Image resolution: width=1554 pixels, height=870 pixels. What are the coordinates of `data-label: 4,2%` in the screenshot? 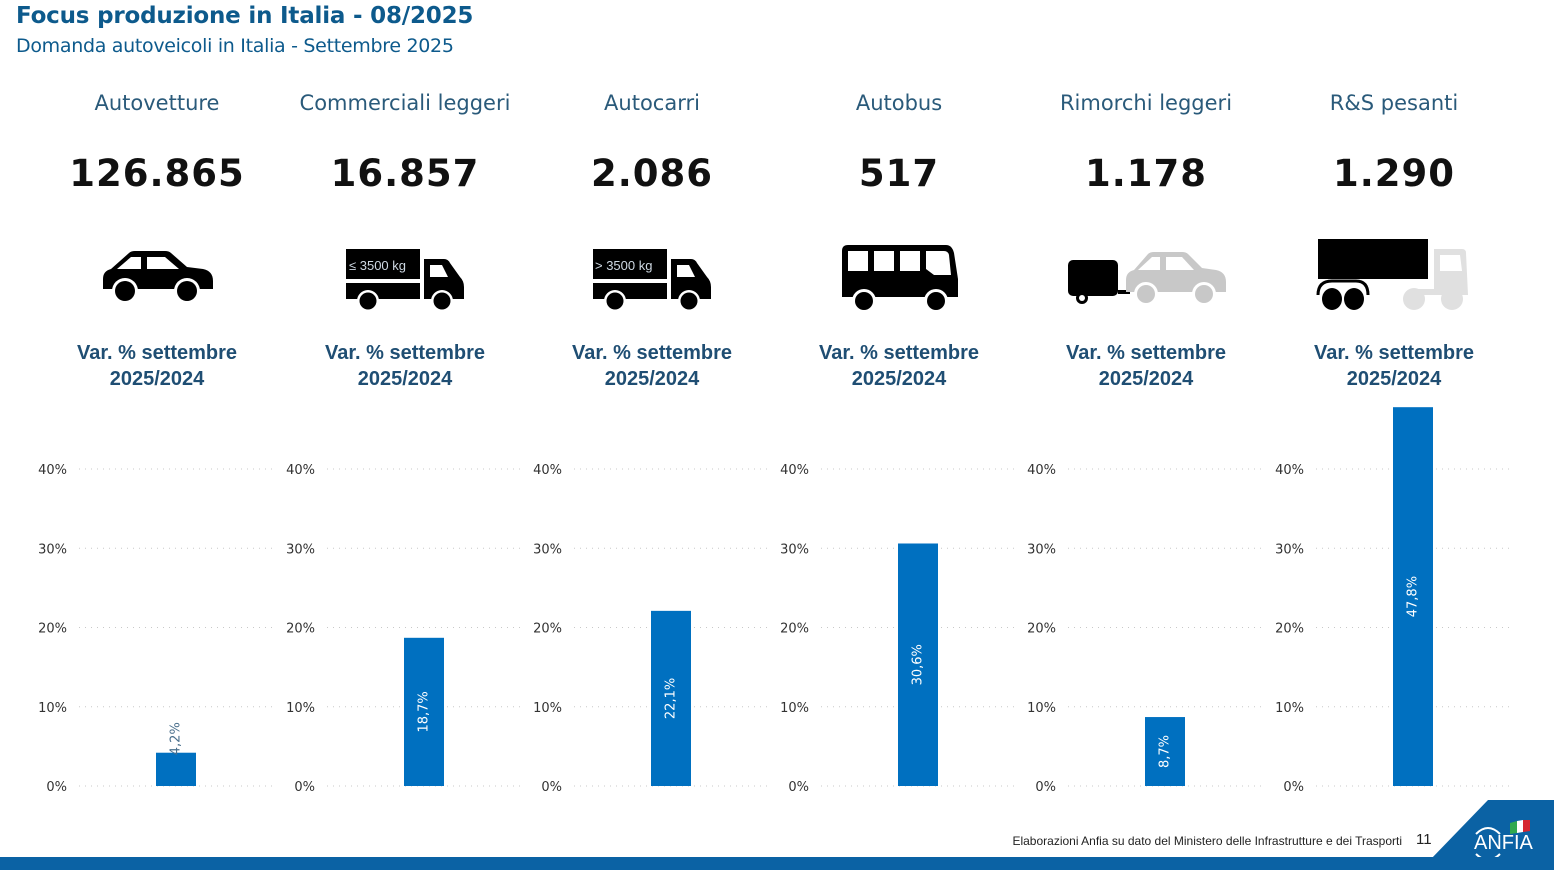 It's located at (176, 738).